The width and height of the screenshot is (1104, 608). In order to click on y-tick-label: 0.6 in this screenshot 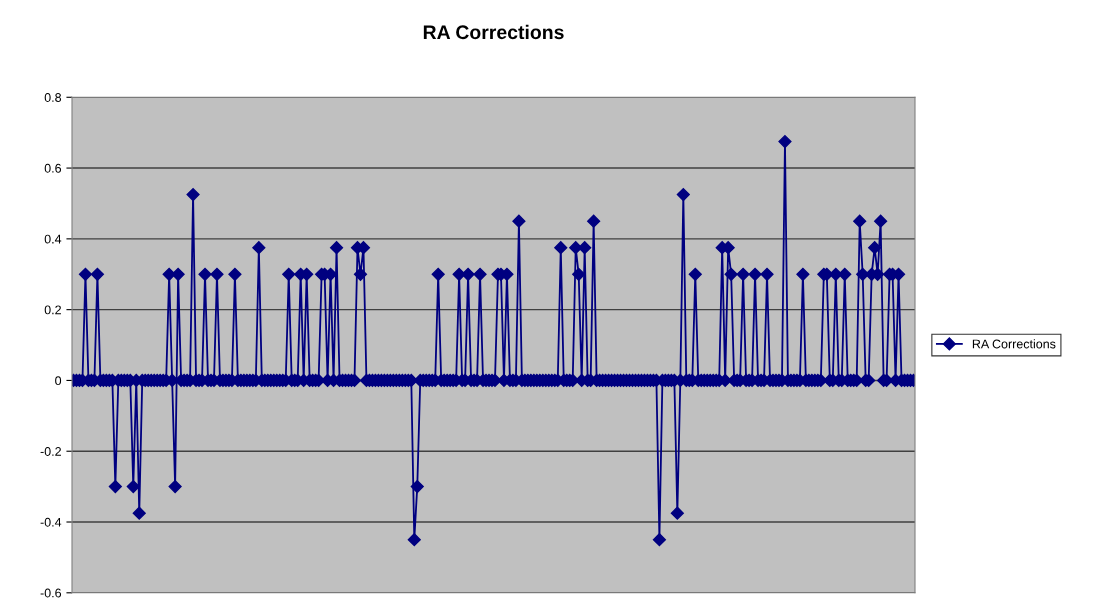, I will do `click(53, 168)`.